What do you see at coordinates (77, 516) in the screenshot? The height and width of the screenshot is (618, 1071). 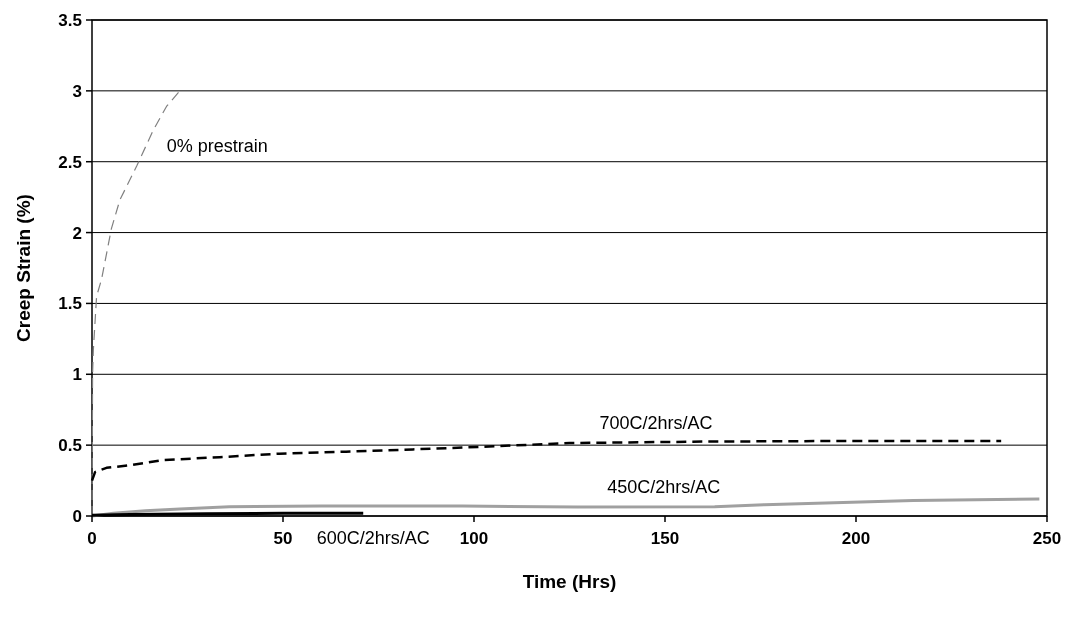 I see `y-tick-label: 0` at bounding box center [77, 516].